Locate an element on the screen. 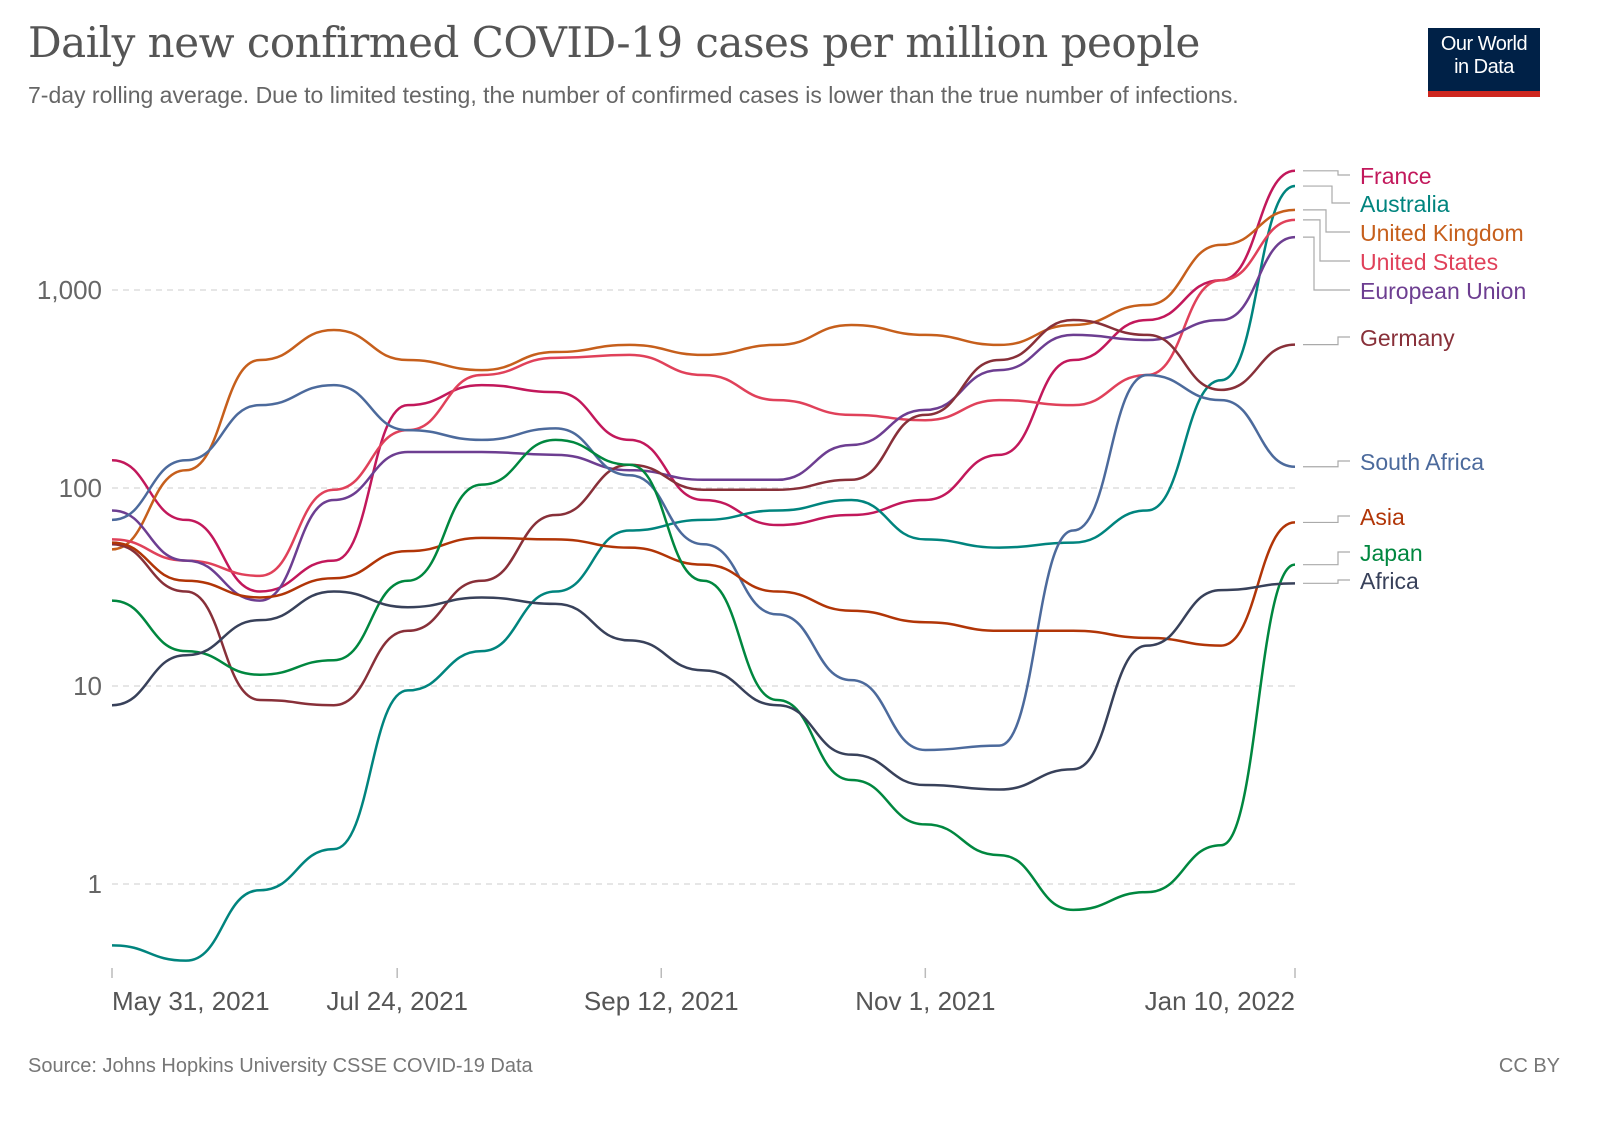 The width and height of the screenshot is (1600, 1130). y-tick-label: 10 is located at coordinates (87, 686).